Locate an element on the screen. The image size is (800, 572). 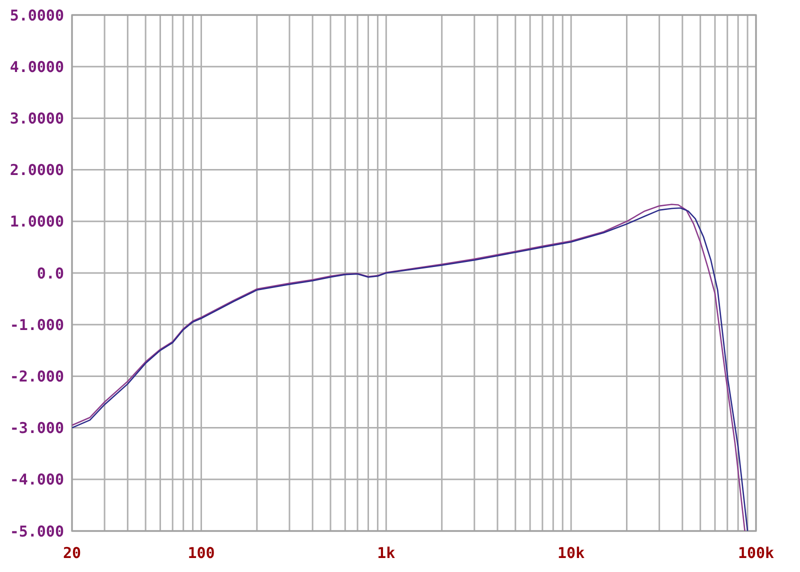
y-tick-label: 2.0000 is located at coordinates (37, 170).